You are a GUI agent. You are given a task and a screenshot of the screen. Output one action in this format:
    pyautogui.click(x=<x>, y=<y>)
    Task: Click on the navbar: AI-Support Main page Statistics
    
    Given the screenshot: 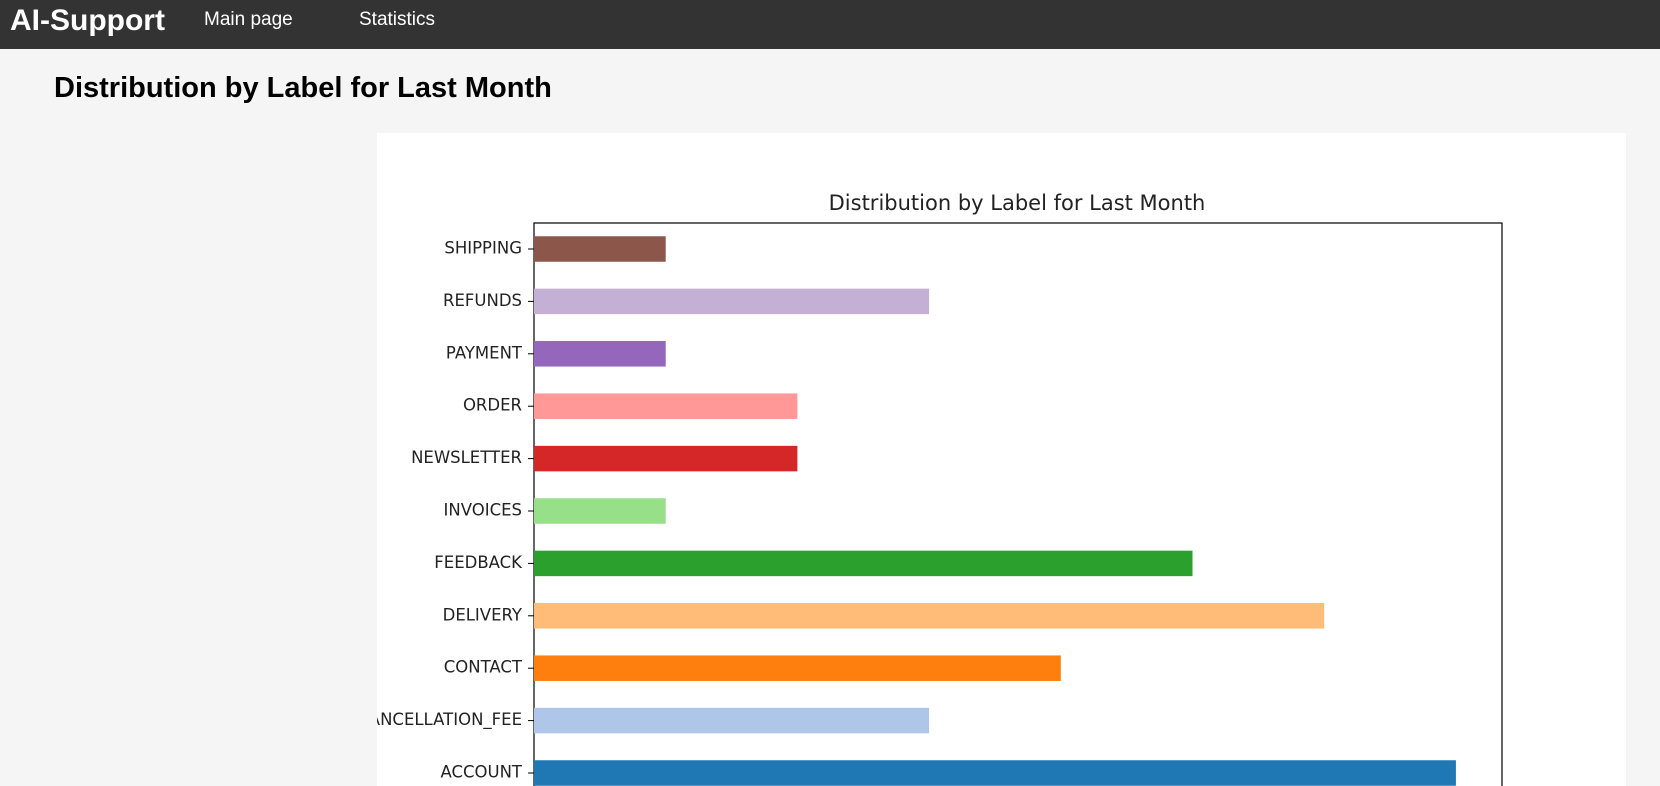 What is the action you would take?
    pyautogui.click(x=830, y=24)
    